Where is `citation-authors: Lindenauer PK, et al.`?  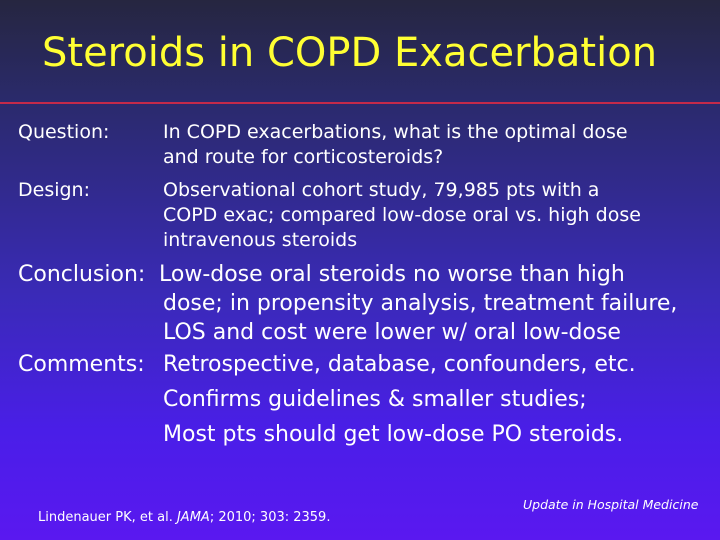 citation-authors: Lindenauer PK, et al. is located at coordinates (107, 517).